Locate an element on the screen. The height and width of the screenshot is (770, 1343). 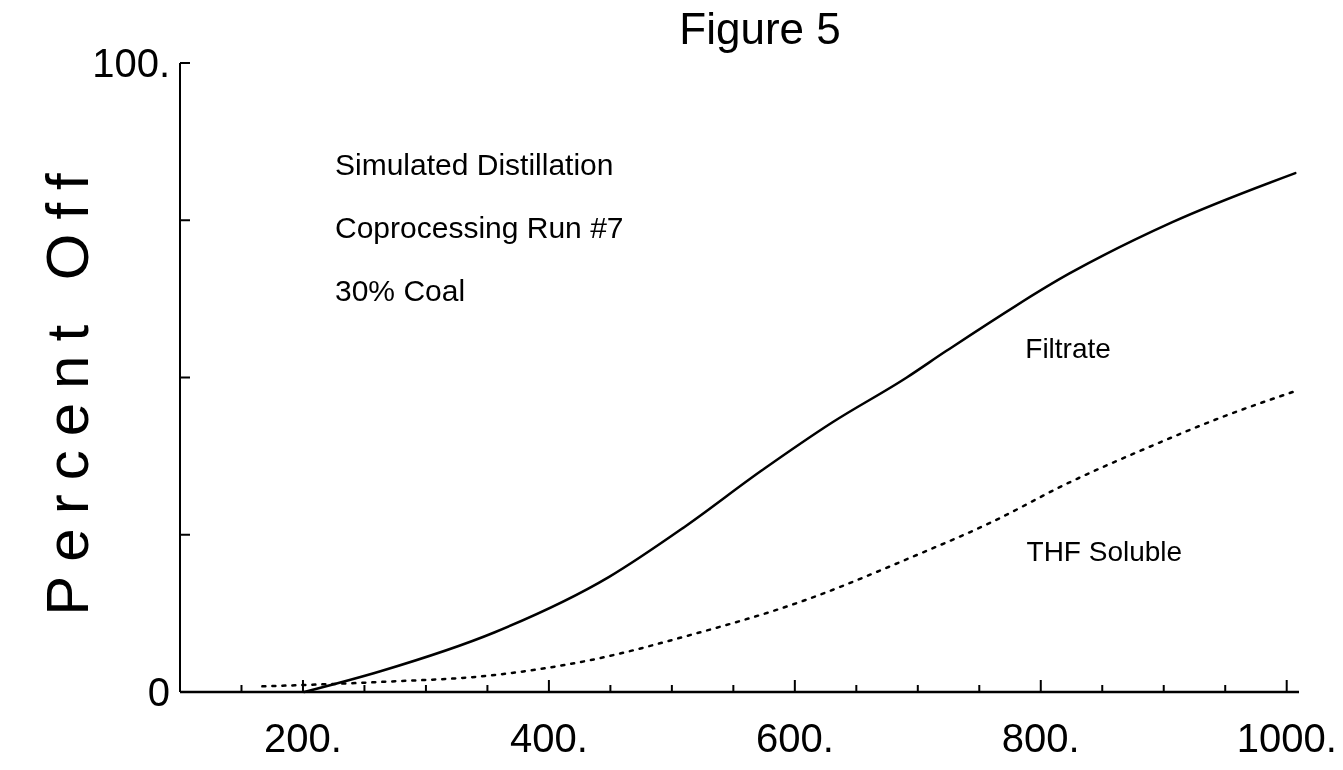
y-tick-label: 0 is located at coordinates (158, 692).